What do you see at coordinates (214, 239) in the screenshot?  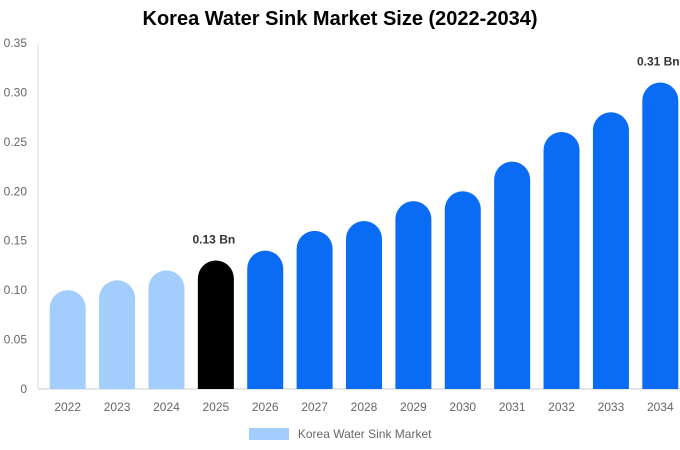 I see `data-label-2025: 0.13 Bn` at bounding box center [214, 239].